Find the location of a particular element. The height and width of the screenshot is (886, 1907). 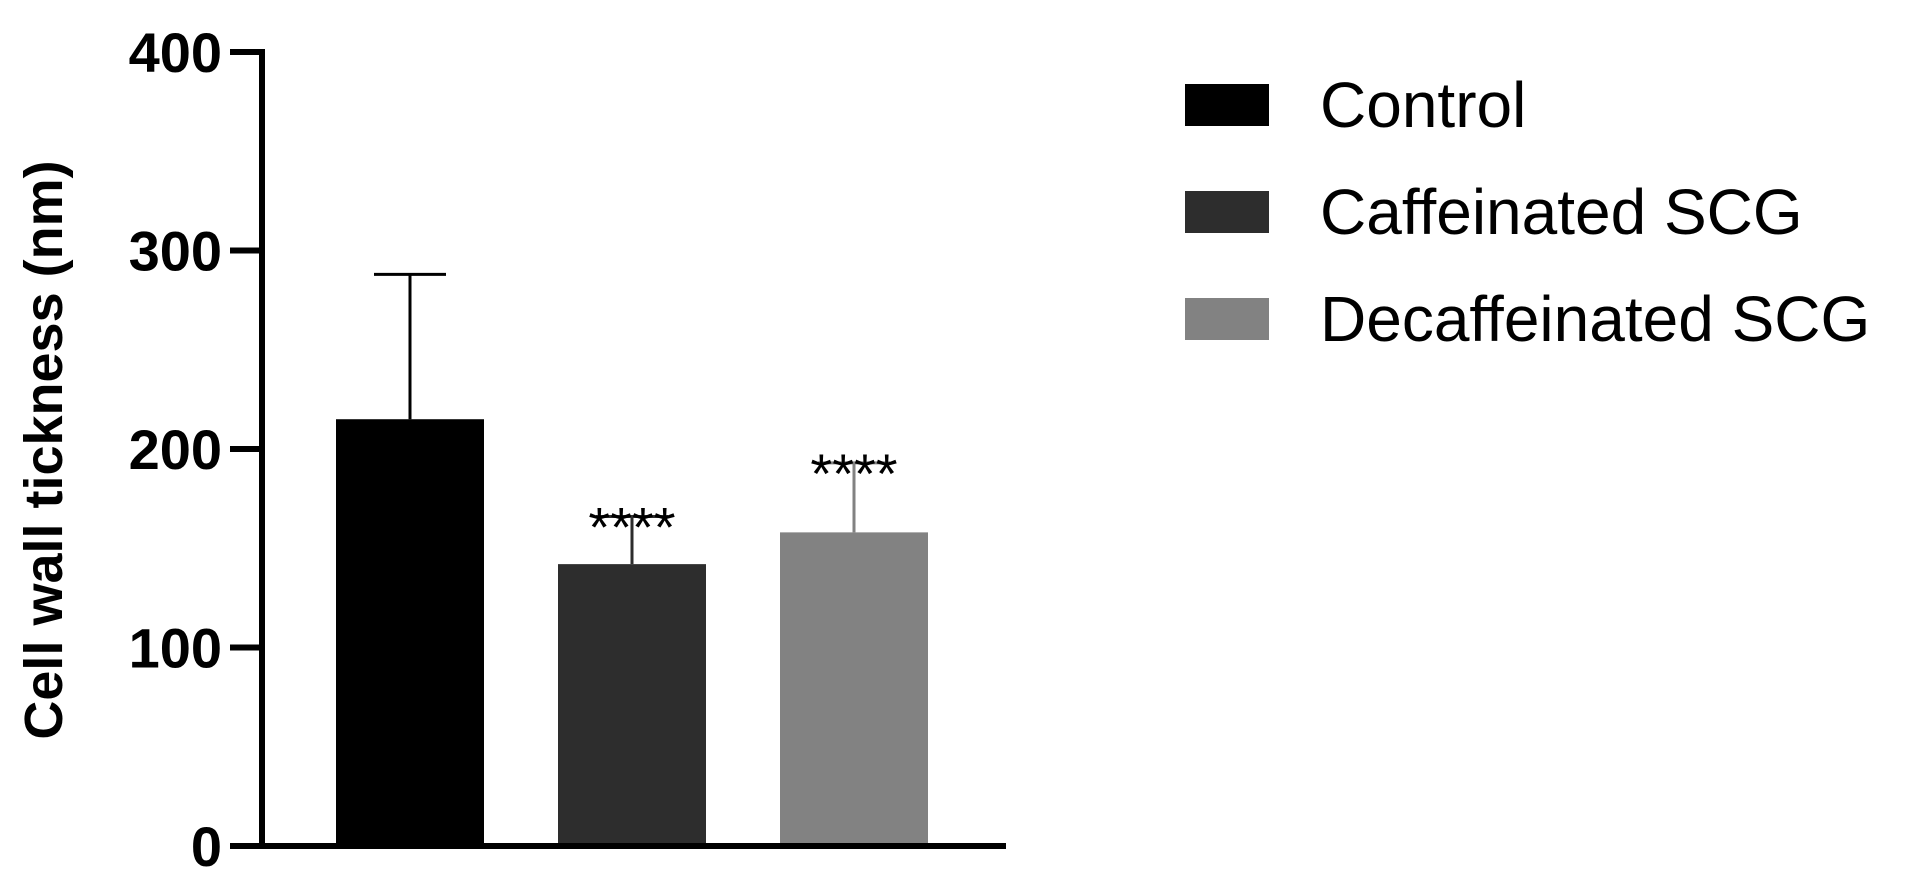

y-tick-label: 0 is located at coordinates (206, 846).